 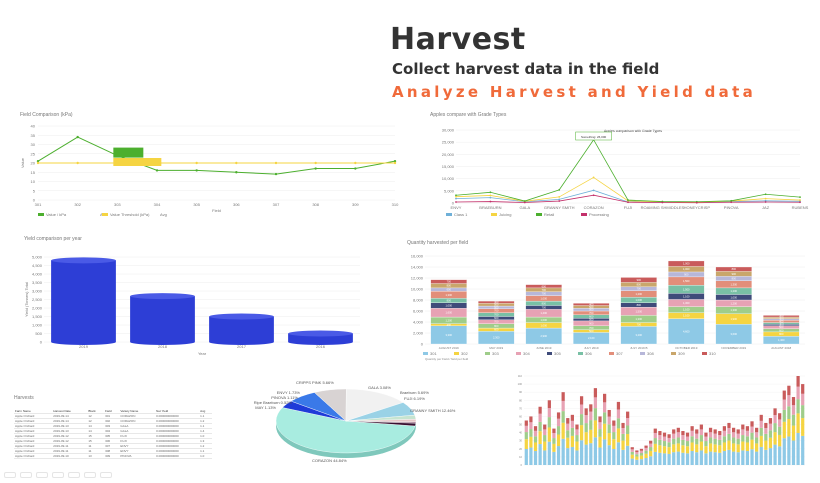 I want to click on segment-label: 1,200, so click(x=734, y=303).